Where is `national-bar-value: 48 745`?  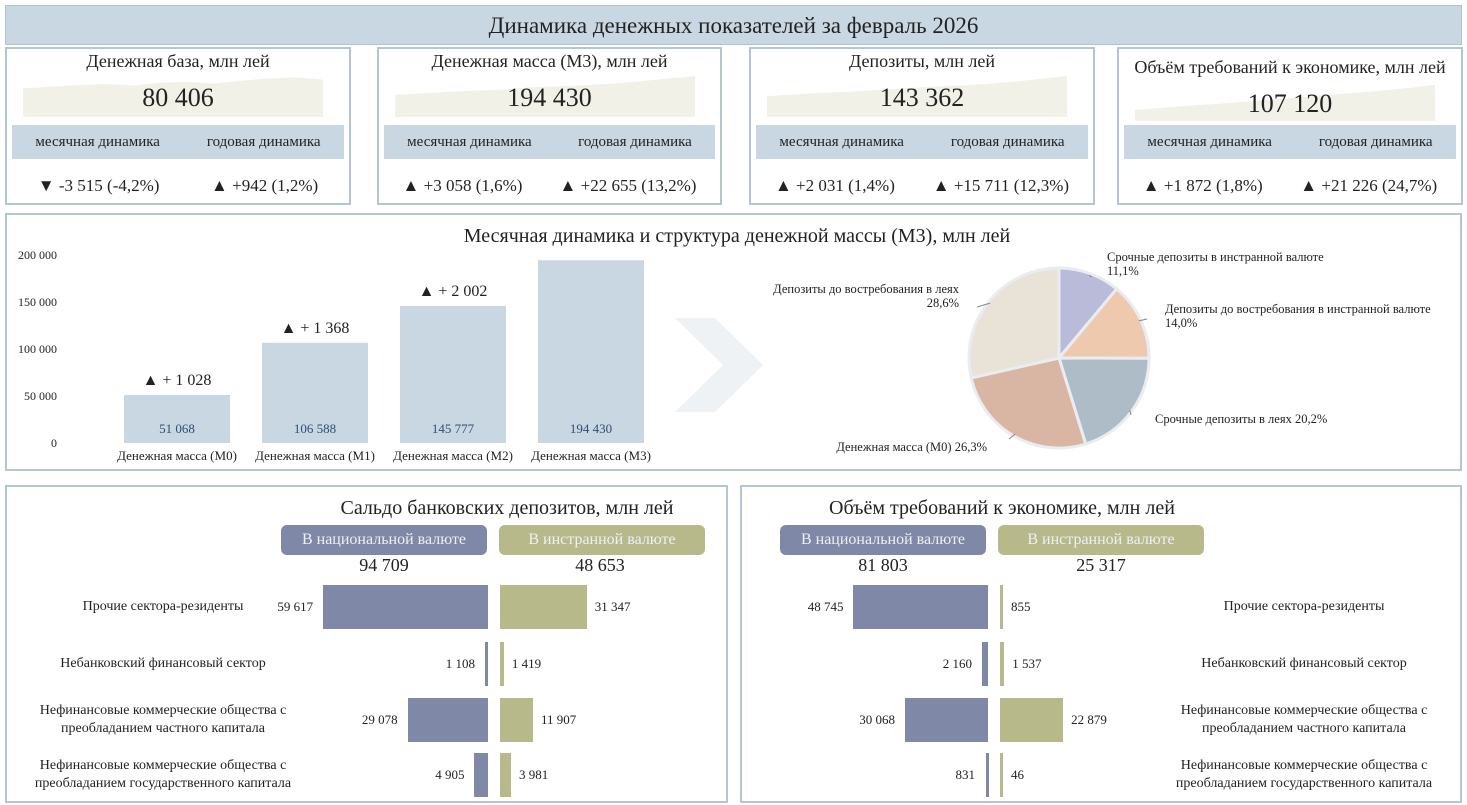
national-bar-value: 48 745 is located at coordinates (825, 606).